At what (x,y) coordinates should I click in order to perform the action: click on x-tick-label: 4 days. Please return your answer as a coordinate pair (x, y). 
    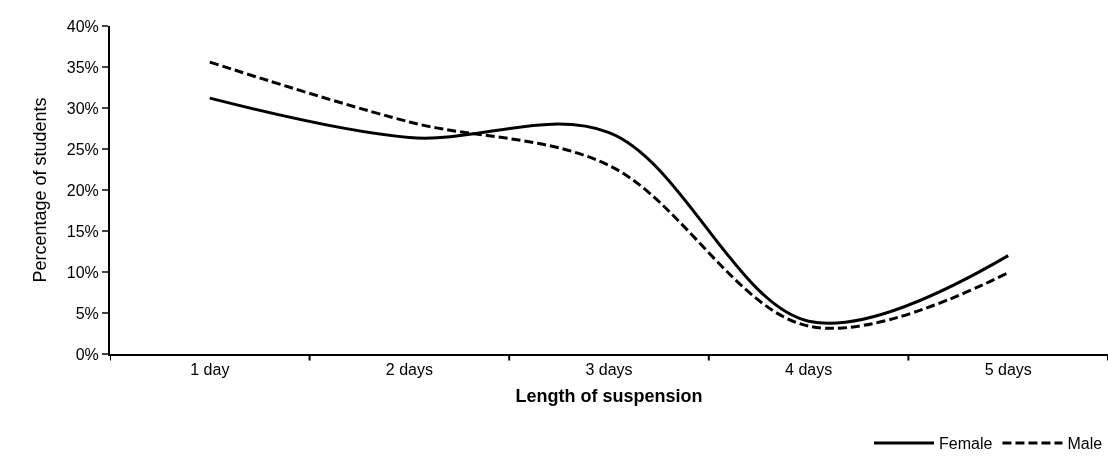
    Looking at the image, I should click on (809, 370).